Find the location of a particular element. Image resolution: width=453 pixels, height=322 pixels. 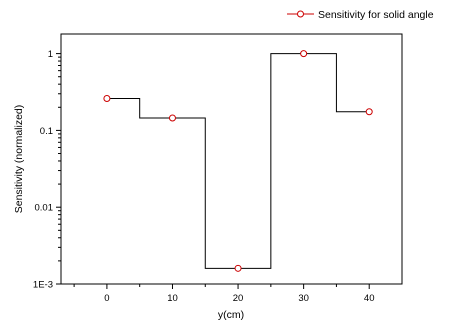

legend: Sensitivity for solid angle is located at coordinates (360, 15).